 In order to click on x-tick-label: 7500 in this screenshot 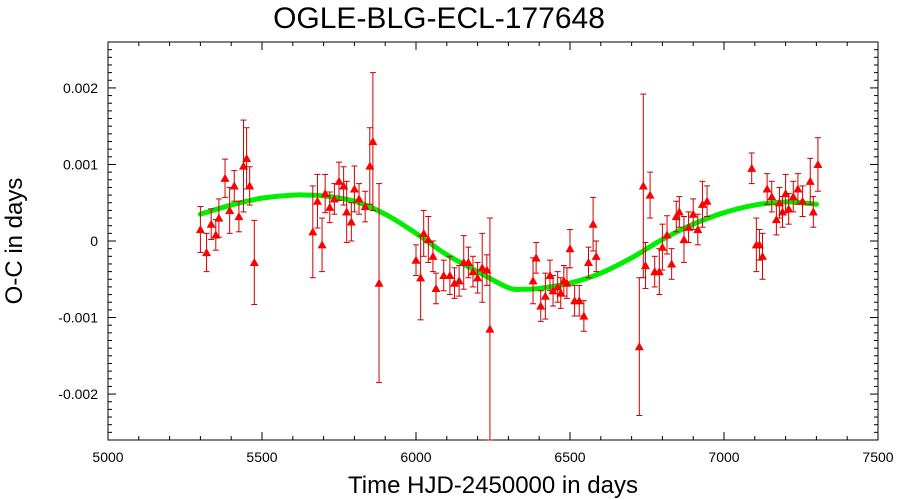, I will do `click(877, 457)`.